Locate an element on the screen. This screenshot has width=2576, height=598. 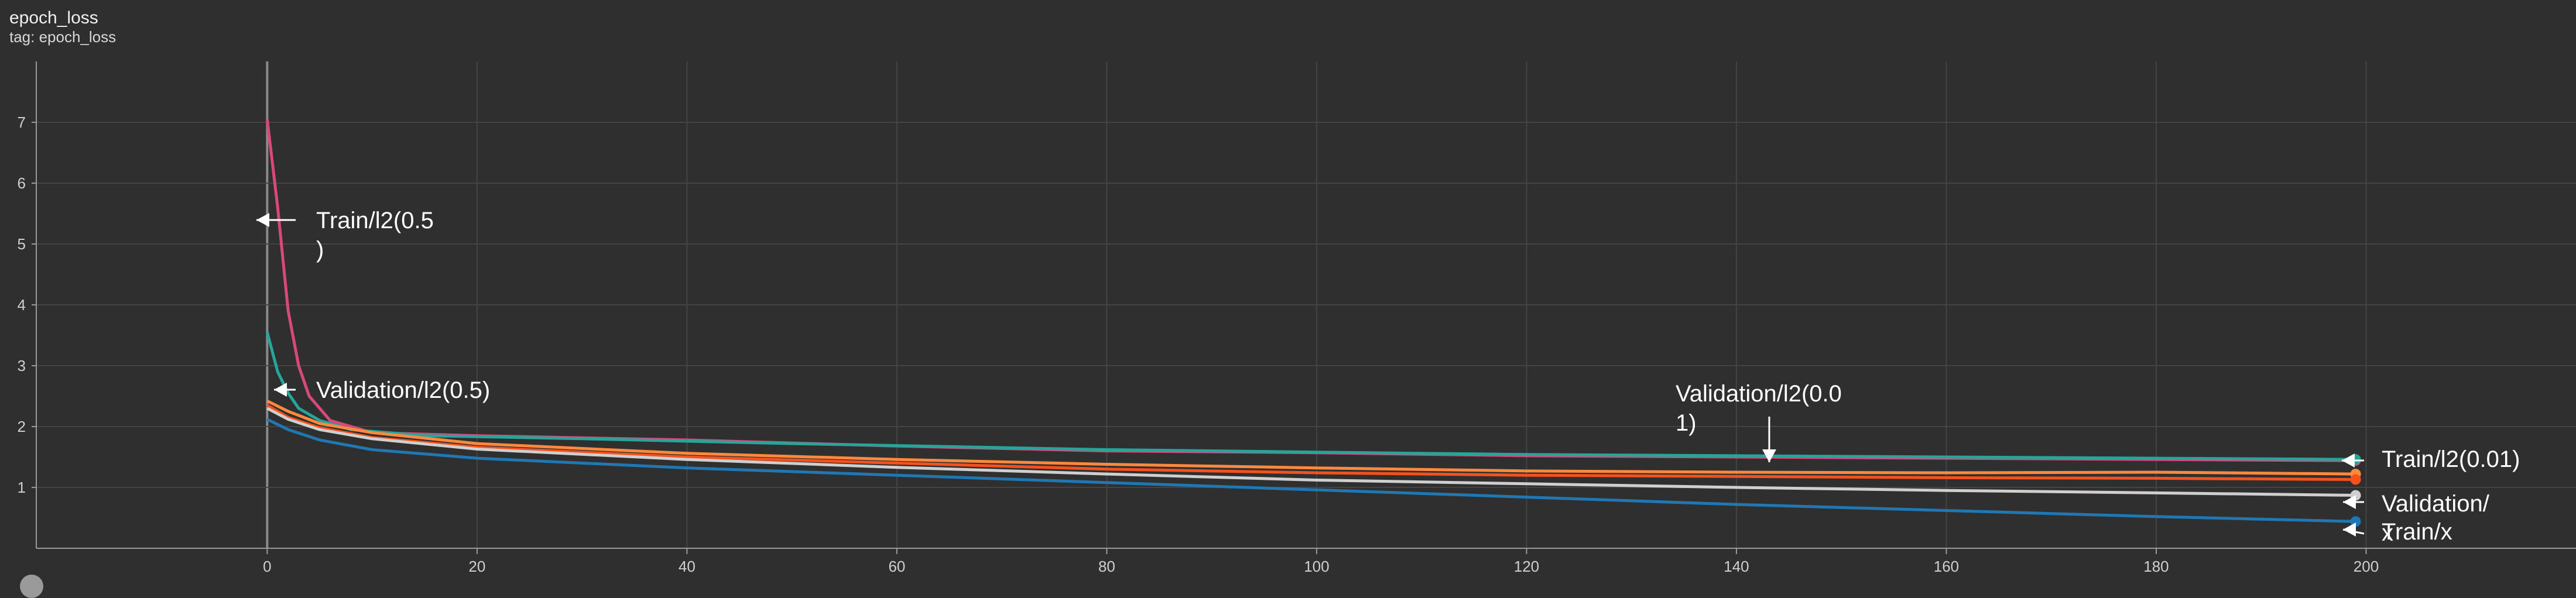
x-tick-label: 40 is located at coordinates (687, 566).